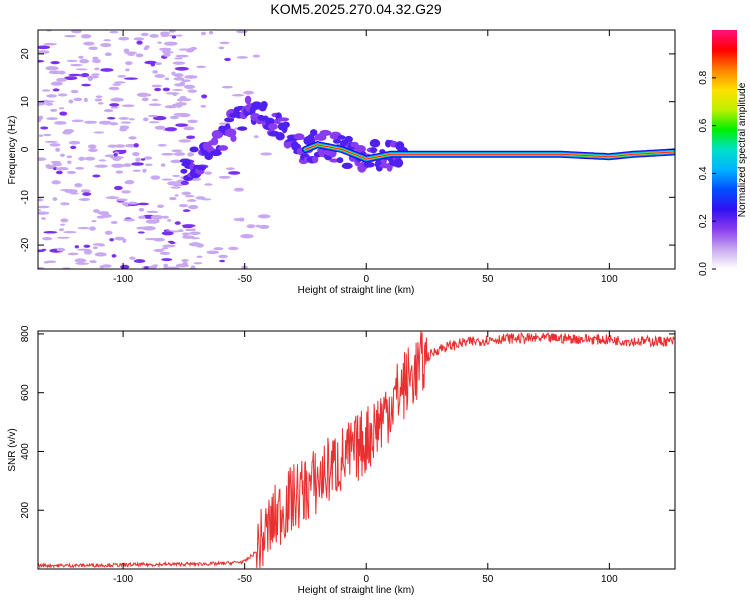 This screenshot has width=750, height=600. I want to click on colorbar-tick-label: 0.2, so click(703, 221).